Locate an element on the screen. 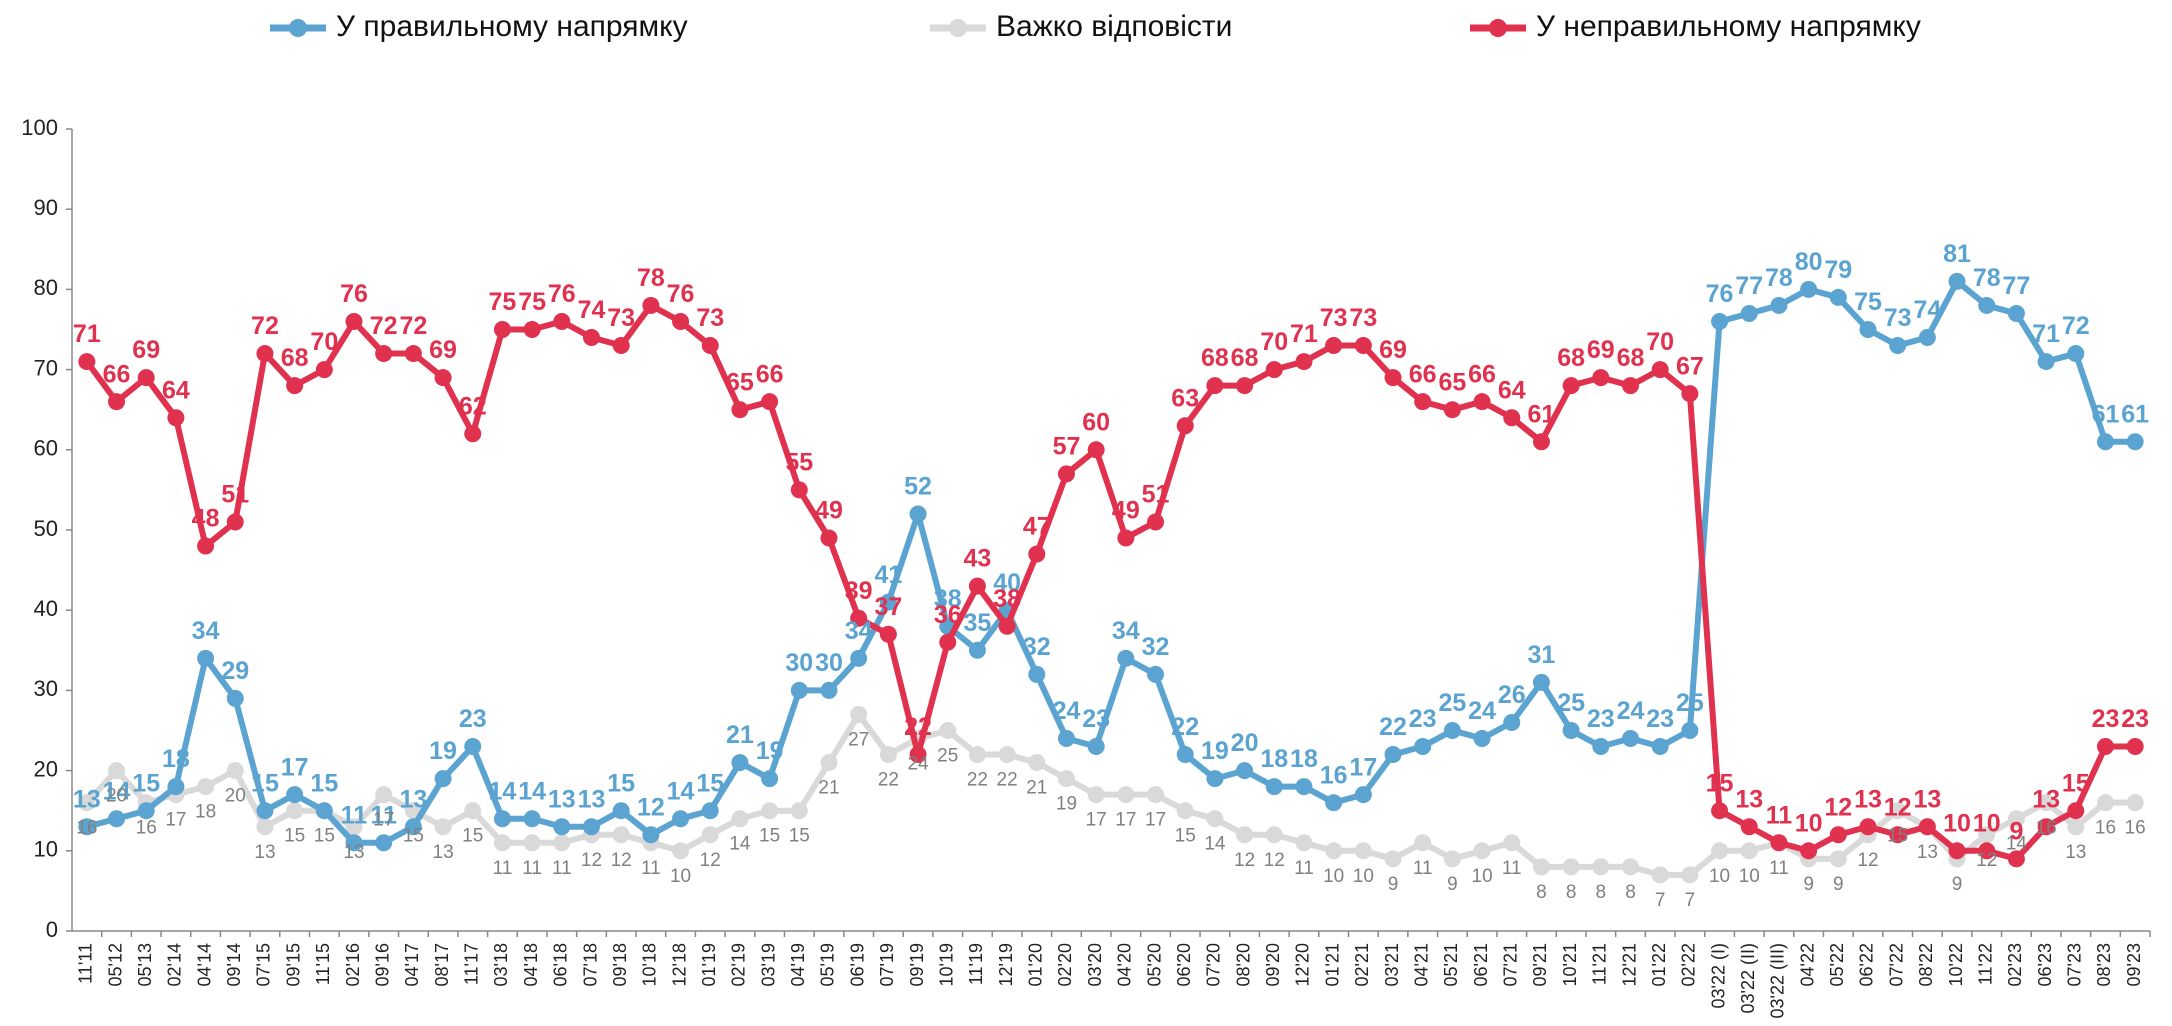 This screenshot has height=1026, width=2172. data-label: 69 is located at coordinates (146, 350).